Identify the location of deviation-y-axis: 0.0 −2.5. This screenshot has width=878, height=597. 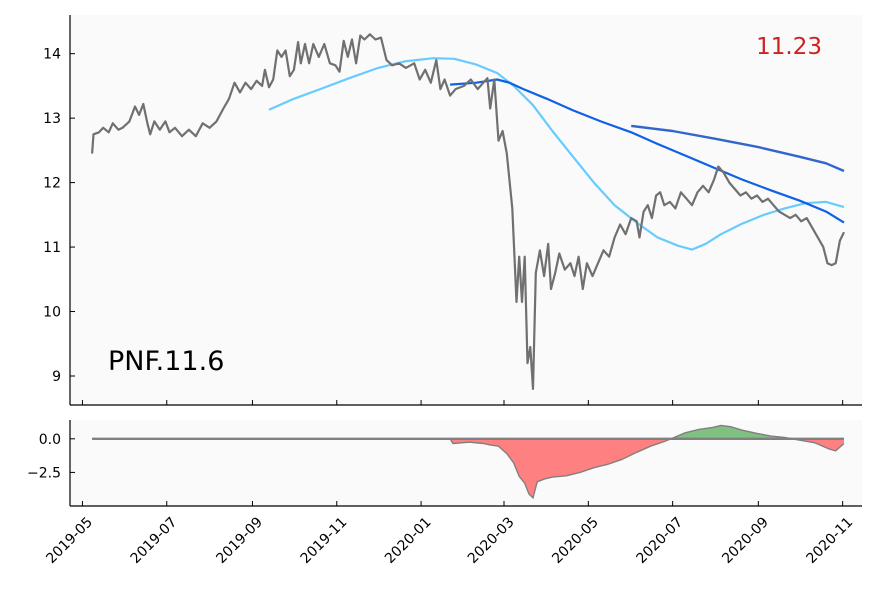
(51, 456).